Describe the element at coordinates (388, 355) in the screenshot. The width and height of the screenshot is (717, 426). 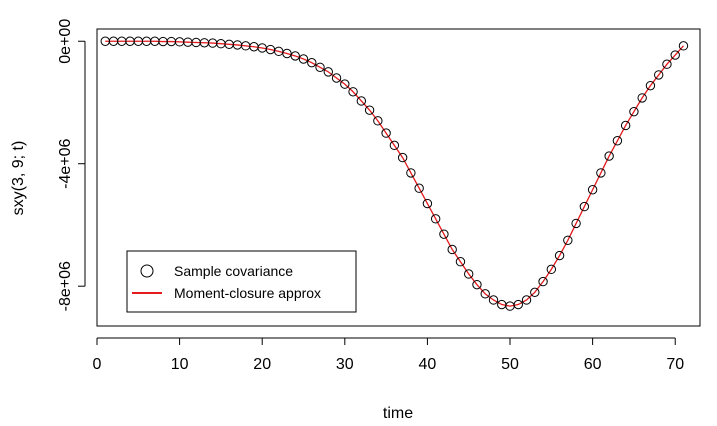
I see `x-axis: 0 10 20 30 40 50 60 70` at that location.